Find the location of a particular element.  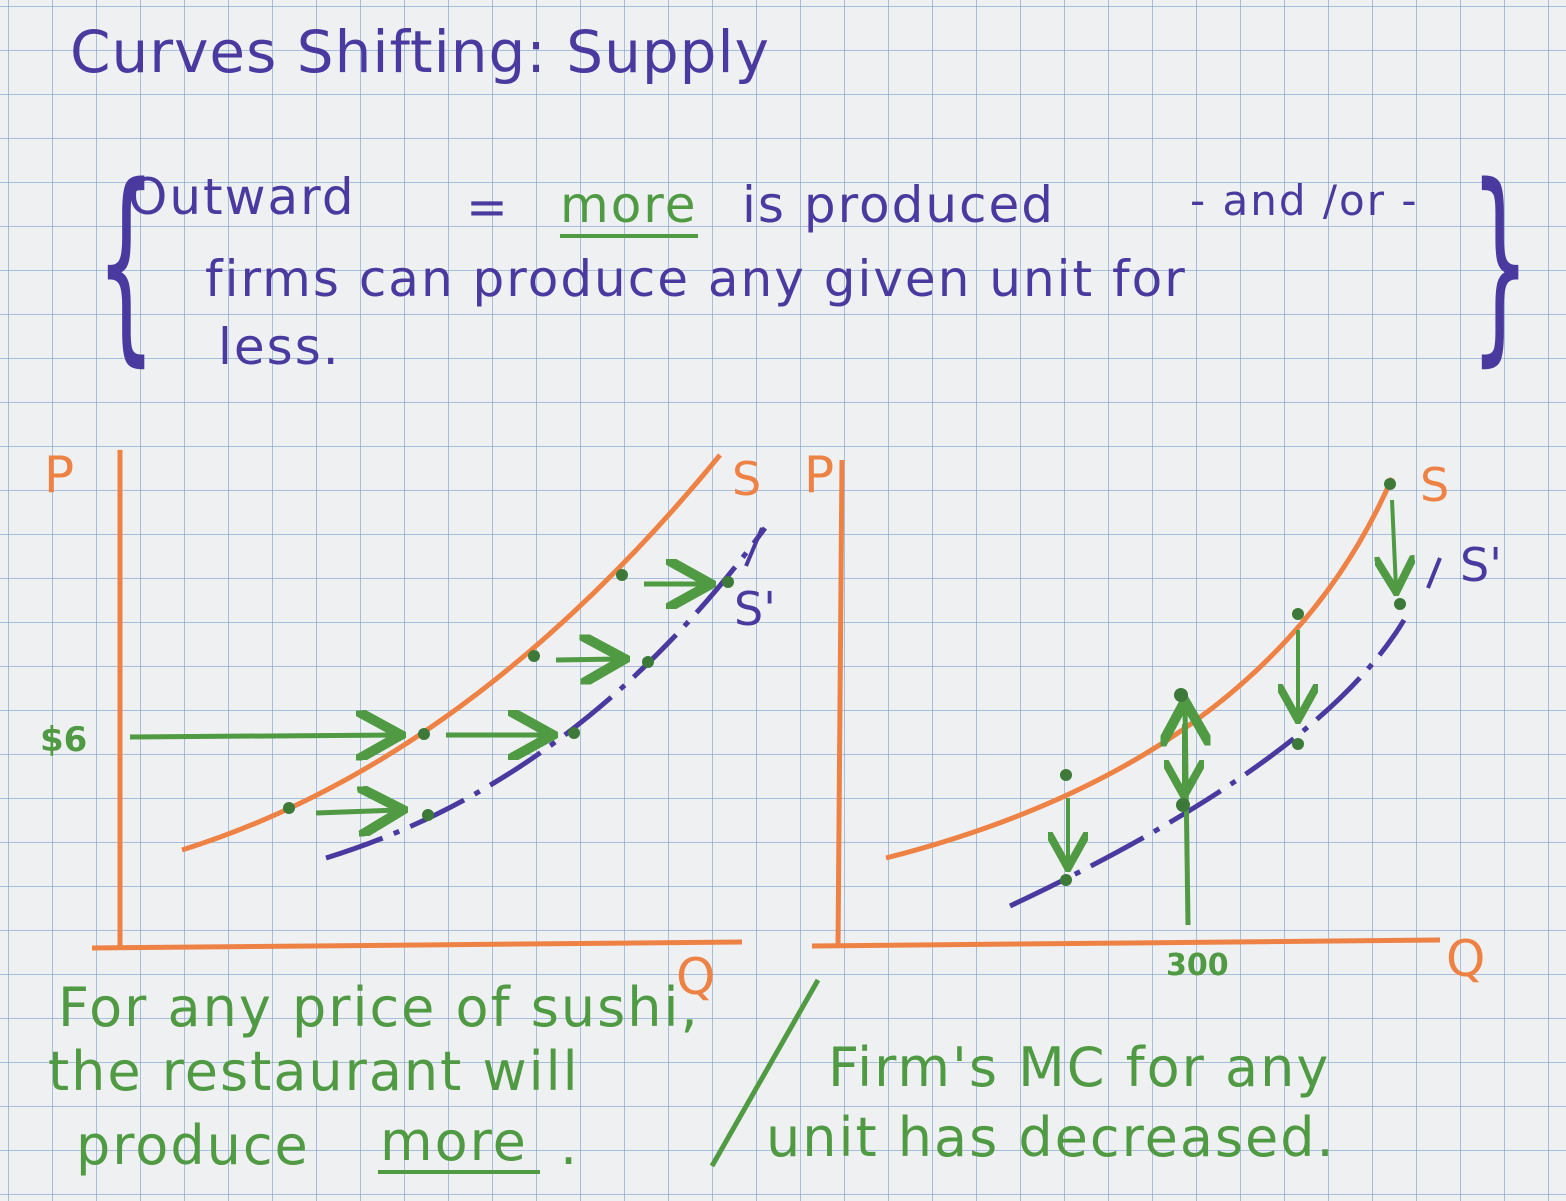

right-shifted-supply-curve is located at coordinates (1207, 763).